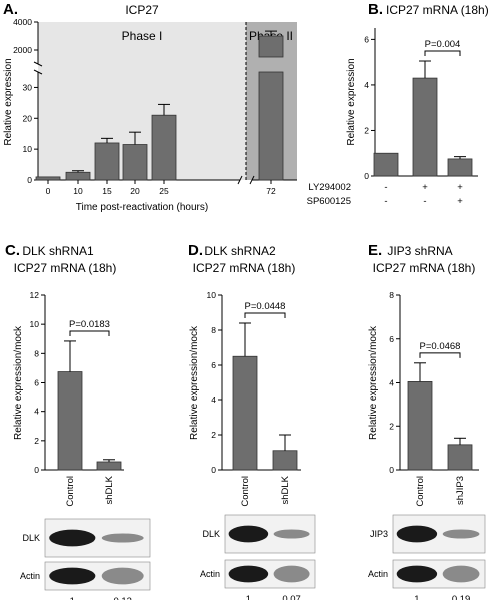  I want to click on y-tick-label: 10, so click(35, 324).